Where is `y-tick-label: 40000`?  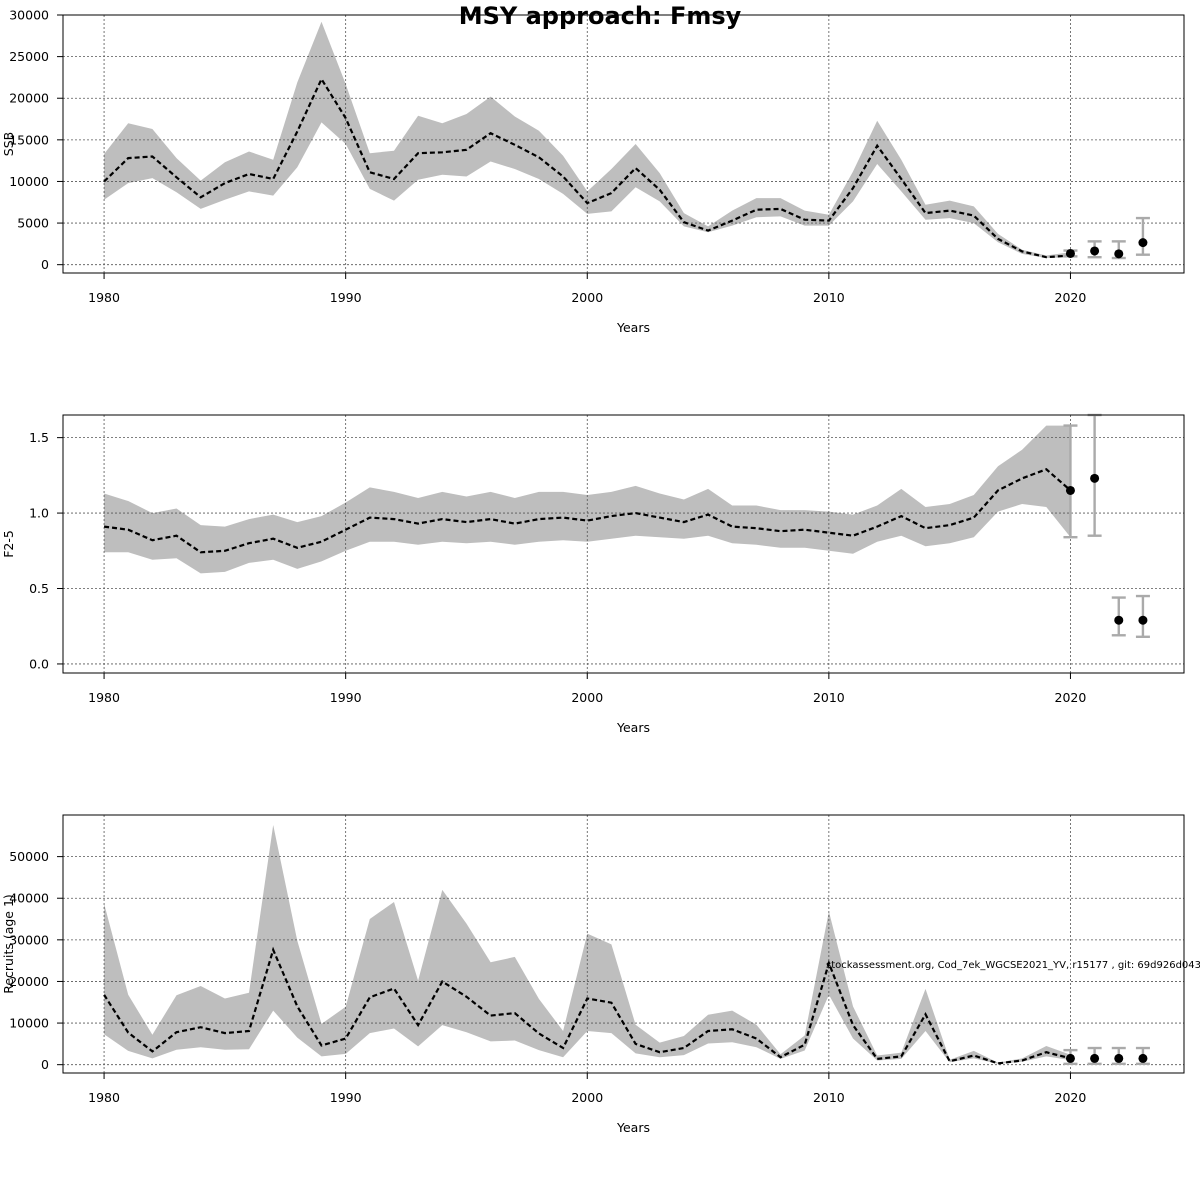
y-tick-label: 40000 is located at coordinates (29, 898).